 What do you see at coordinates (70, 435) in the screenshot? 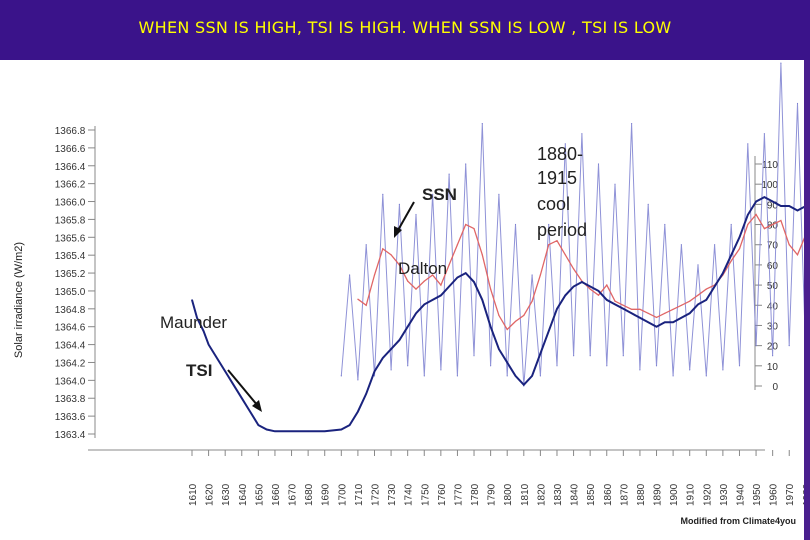
I see `left-tick-label: 1363.4` at bounding box center [70, 435].